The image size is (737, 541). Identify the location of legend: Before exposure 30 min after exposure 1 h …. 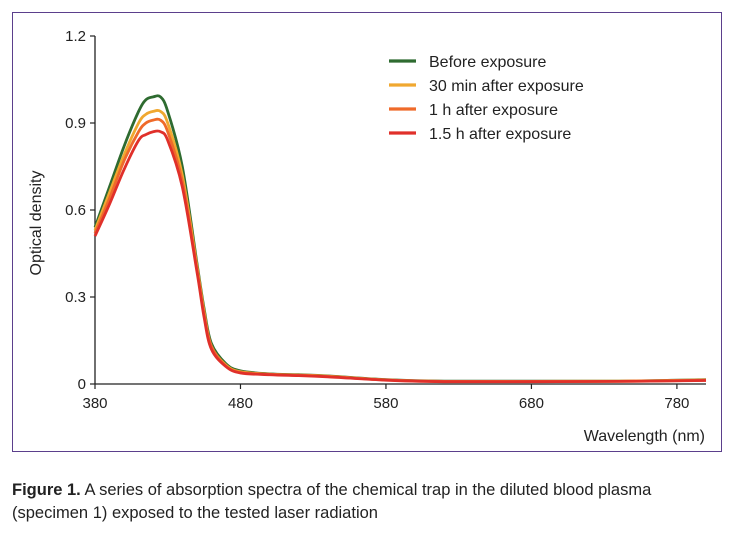
(486, 98).